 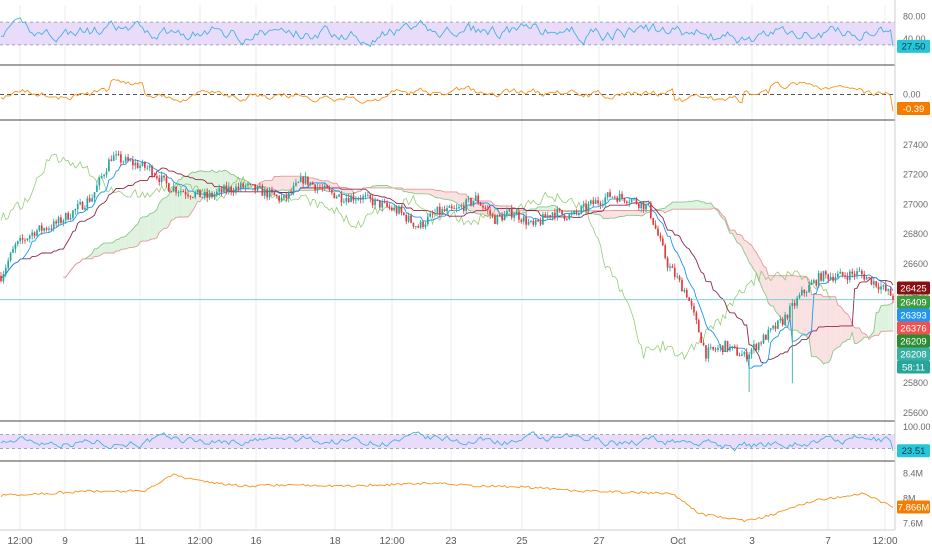 What do you see at coordinates (913, 451) in the screenshot?
I see `rsi-bottom-value-tag: 23.51` at bounding box center [913, 451].